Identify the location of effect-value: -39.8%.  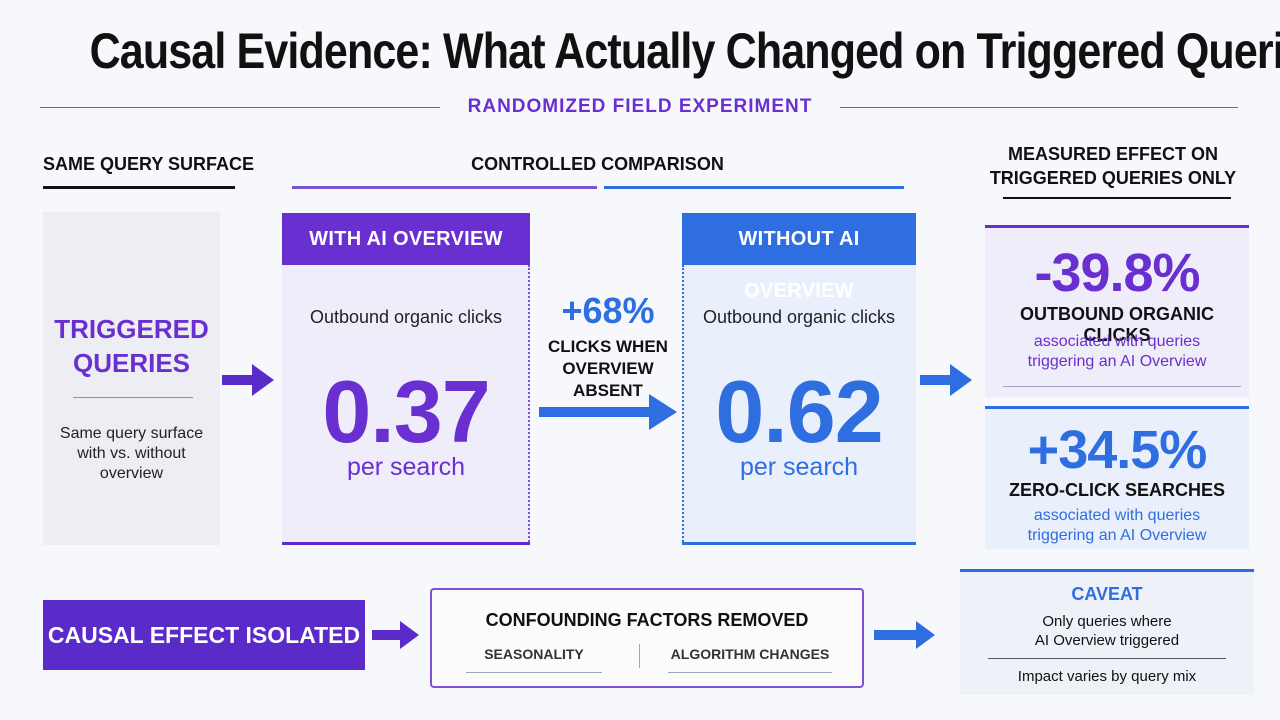
(1117, 273).